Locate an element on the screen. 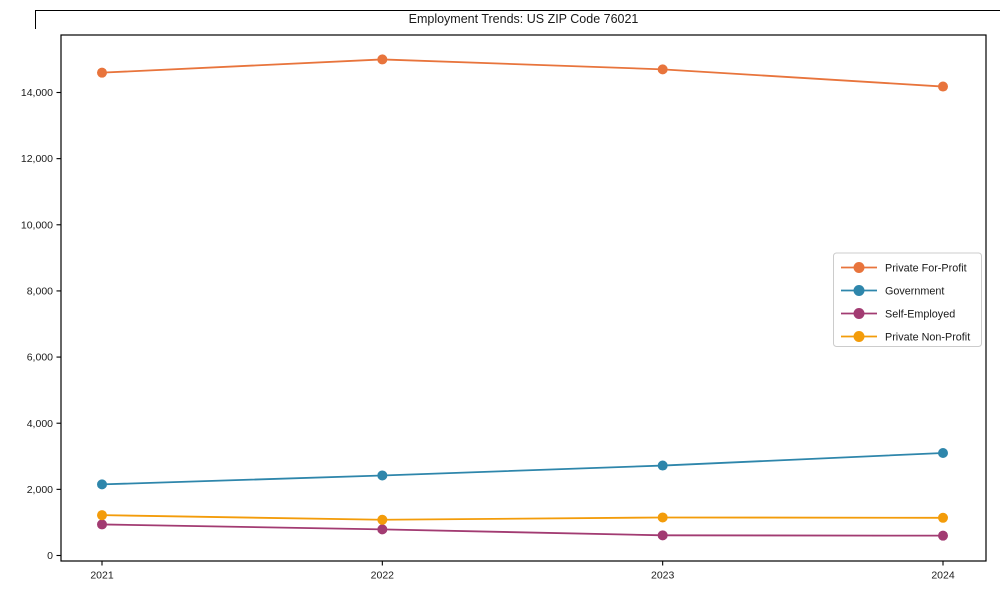 Image resolution: width=1000 pixels, height=600 pixels. series-private-non-profit is located at coordinates (522, 517).